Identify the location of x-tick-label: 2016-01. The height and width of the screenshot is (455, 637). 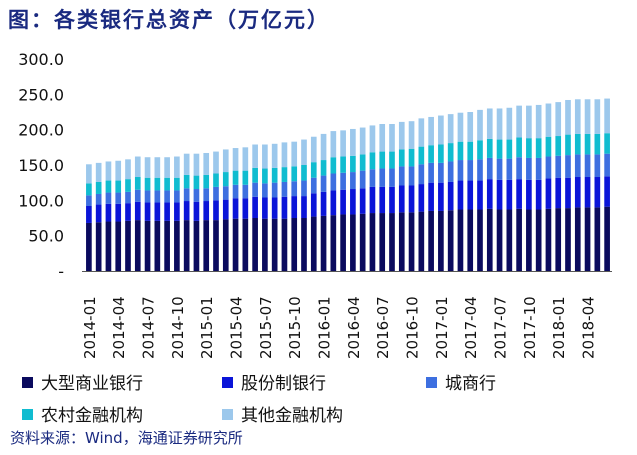
(325, 327).